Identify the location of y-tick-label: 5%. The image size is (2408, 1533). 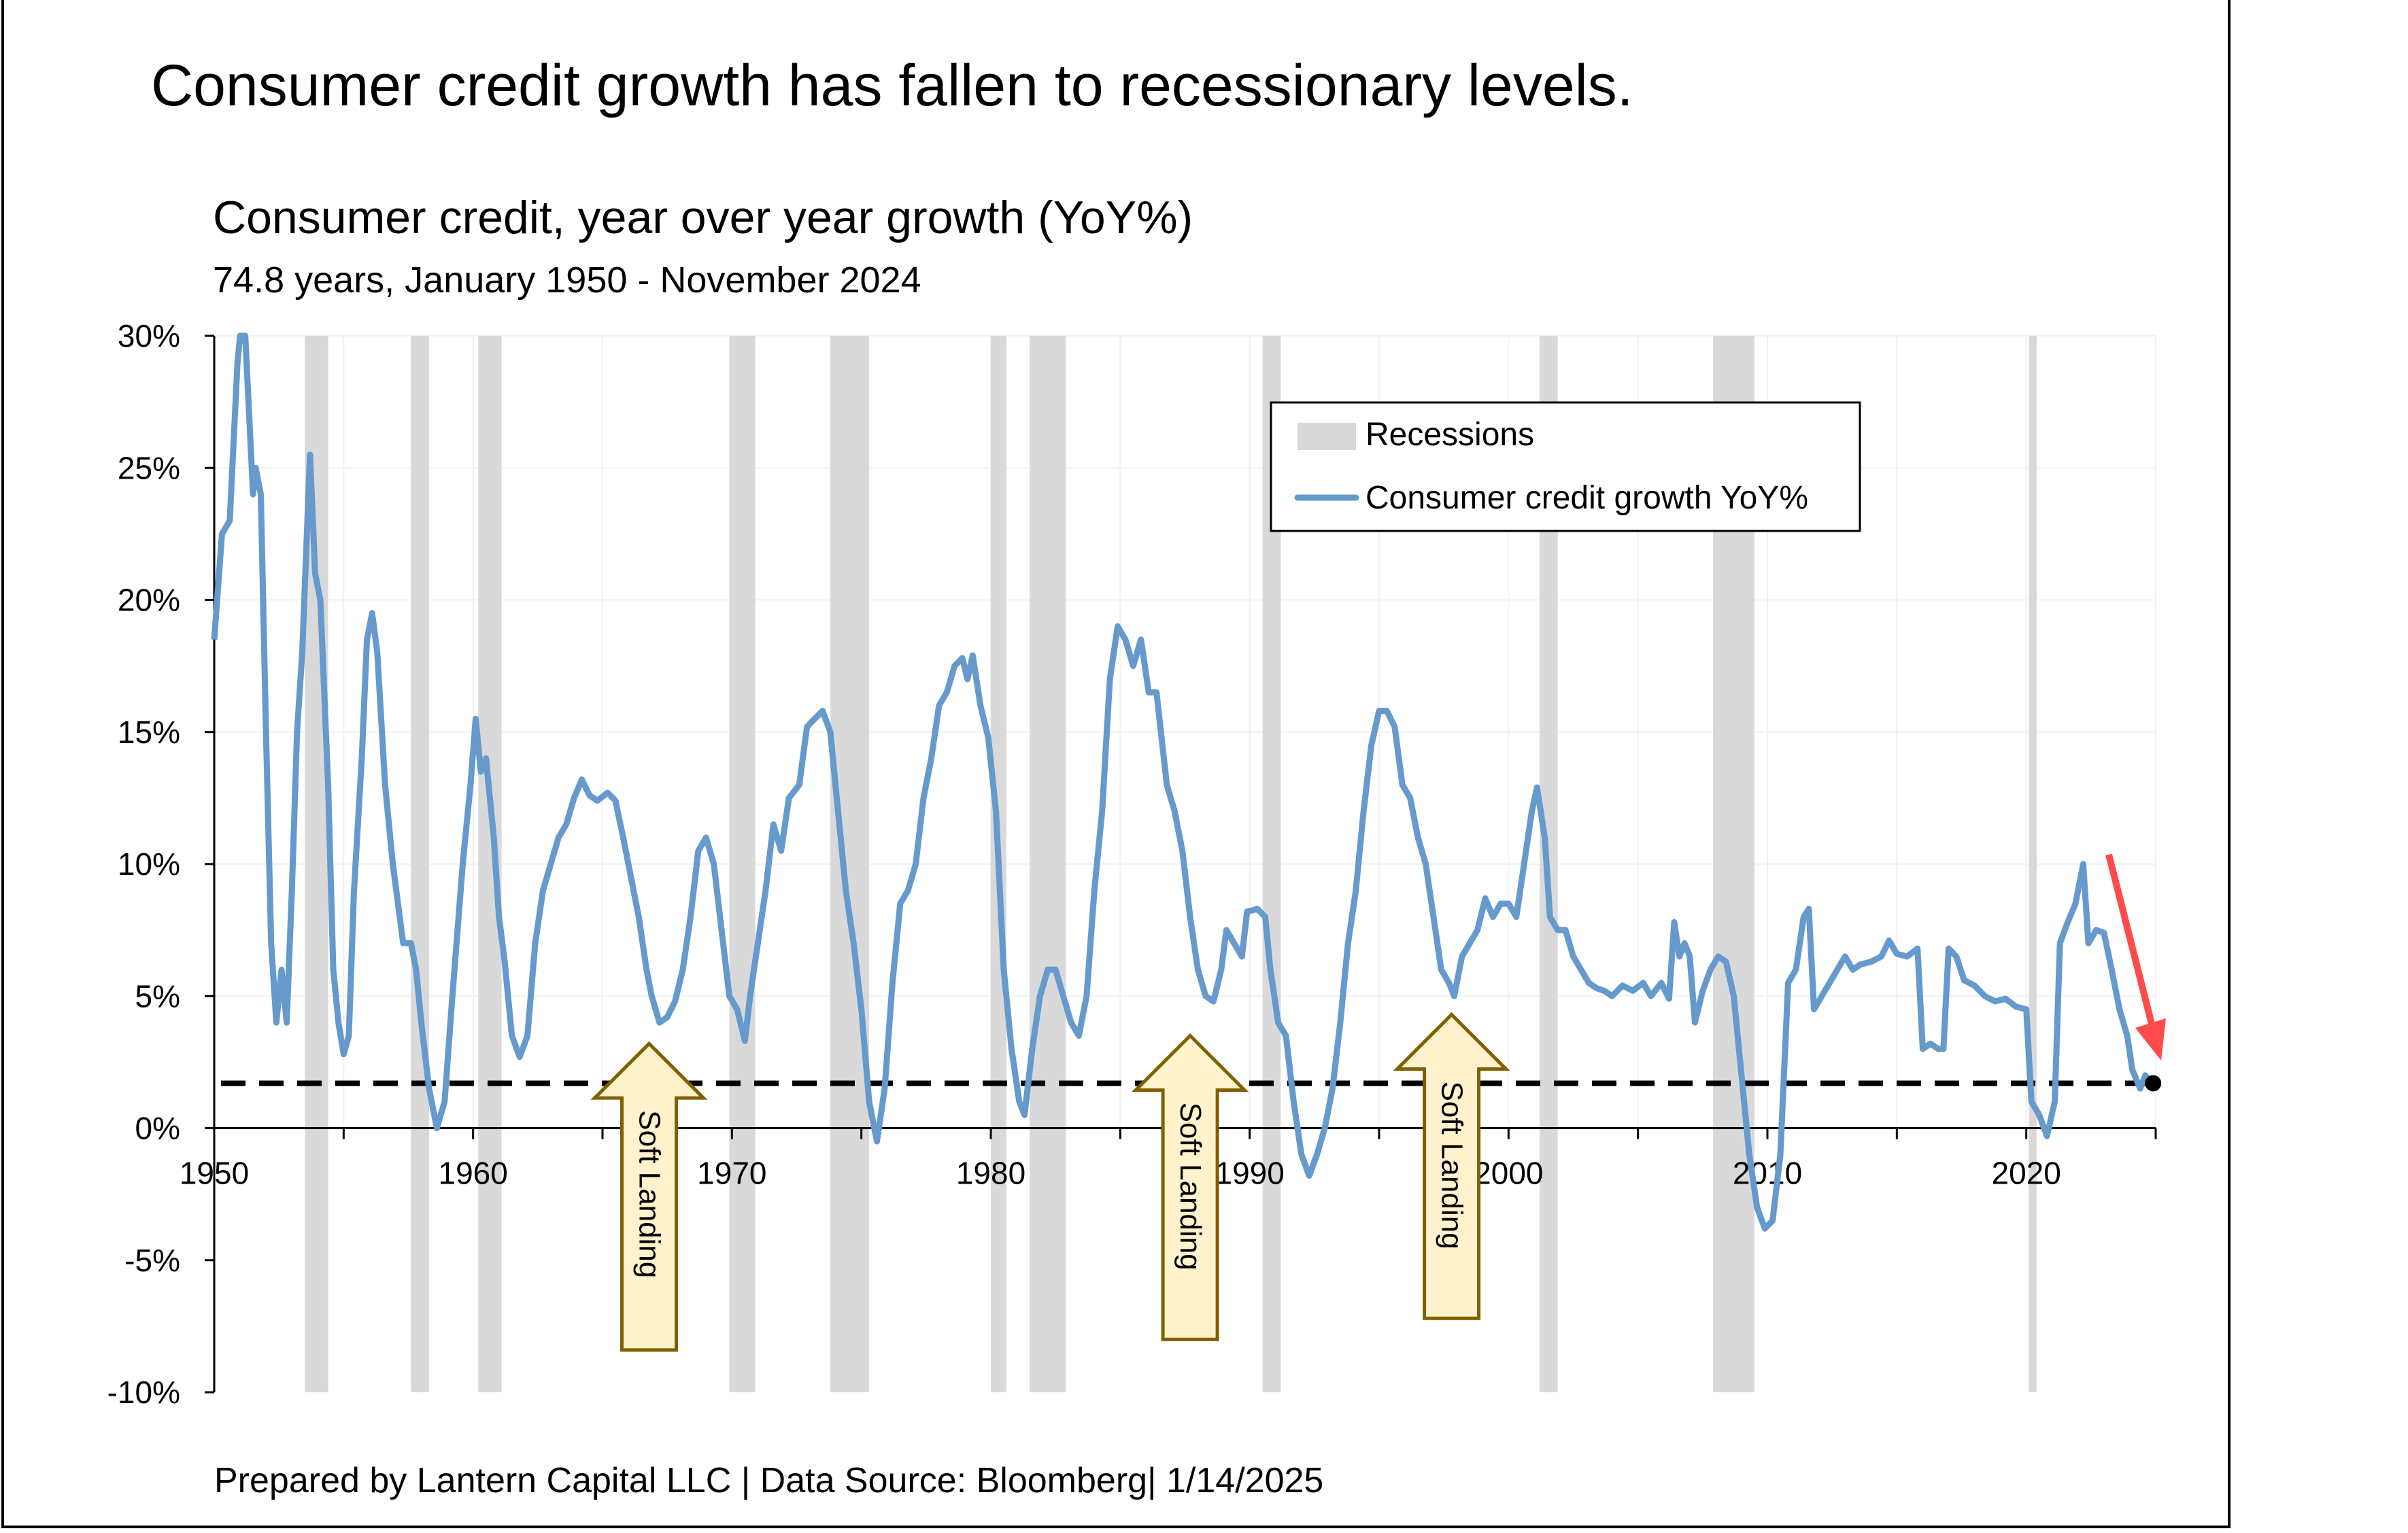
(158, 996).